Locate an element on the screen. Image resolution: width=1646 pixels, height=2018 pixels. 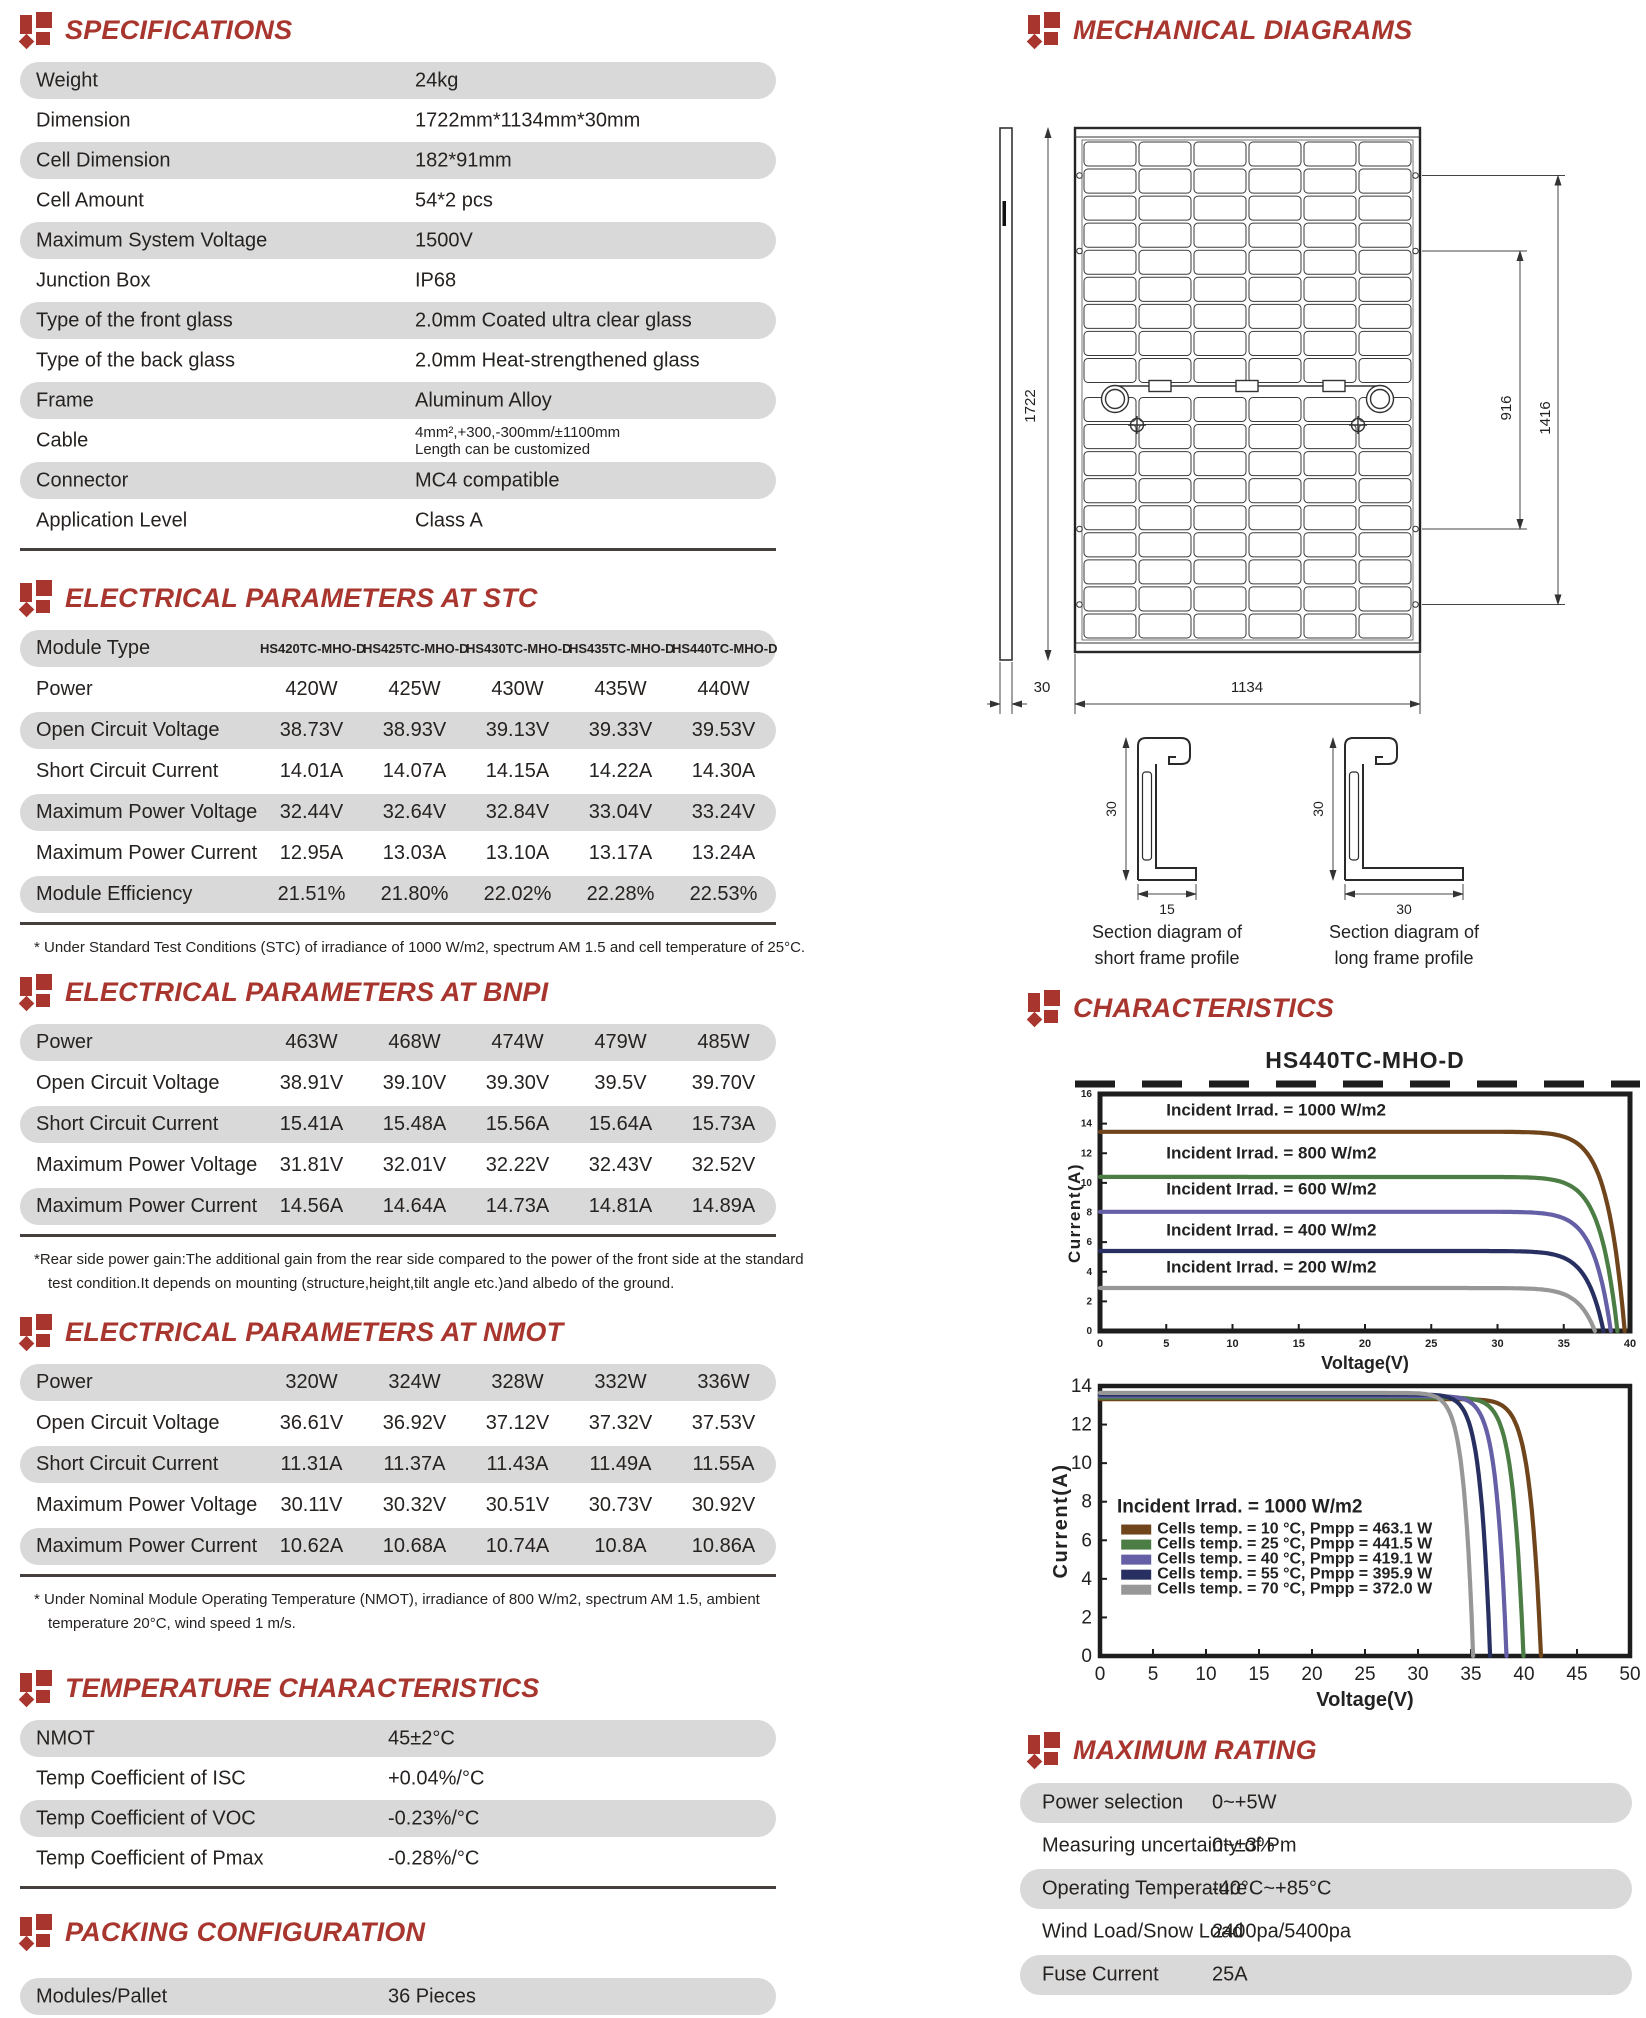
section-characteristics: CHARACTERISTICS is located at coordinates (1315, 1014).